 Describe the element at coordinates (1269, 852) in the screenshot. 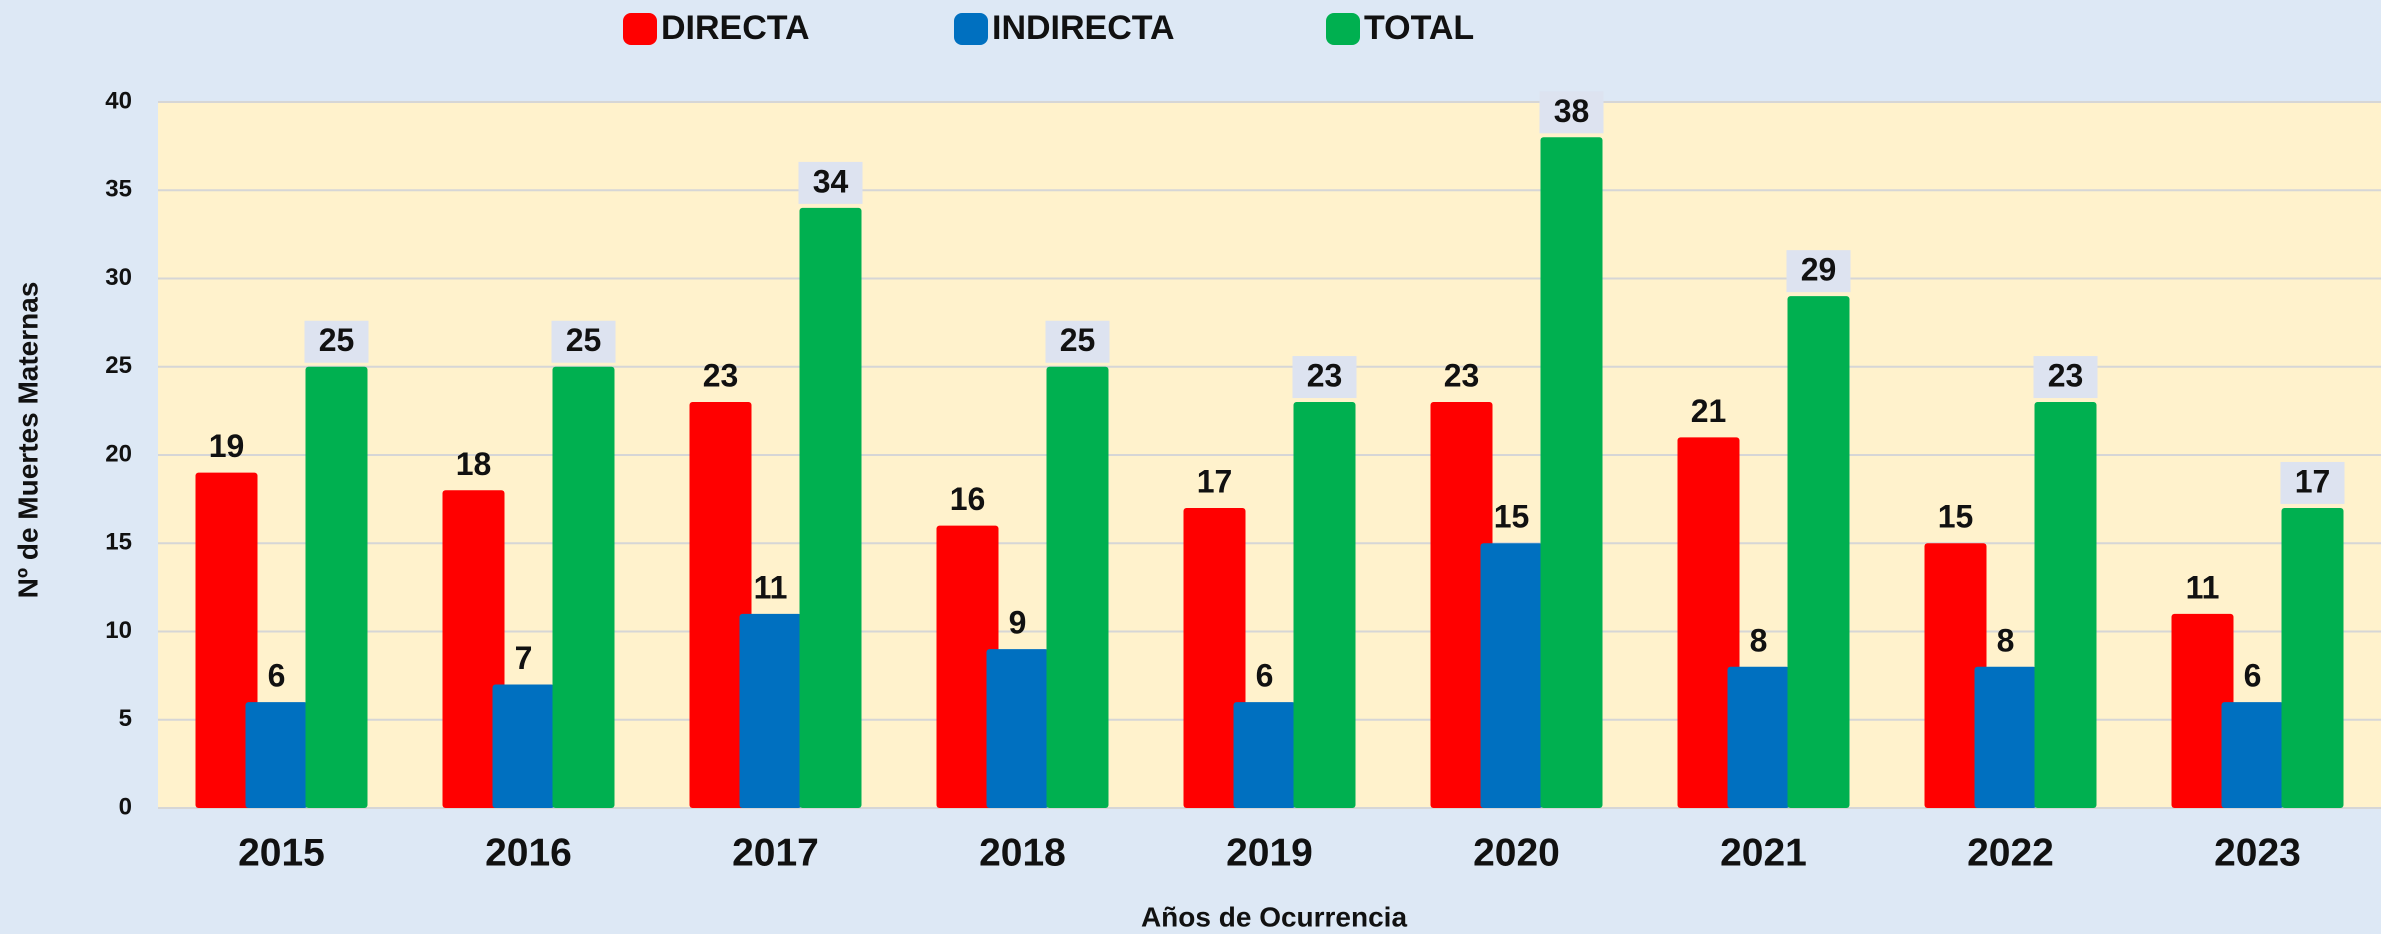

I see `x-tick-label: 2019` at that location.